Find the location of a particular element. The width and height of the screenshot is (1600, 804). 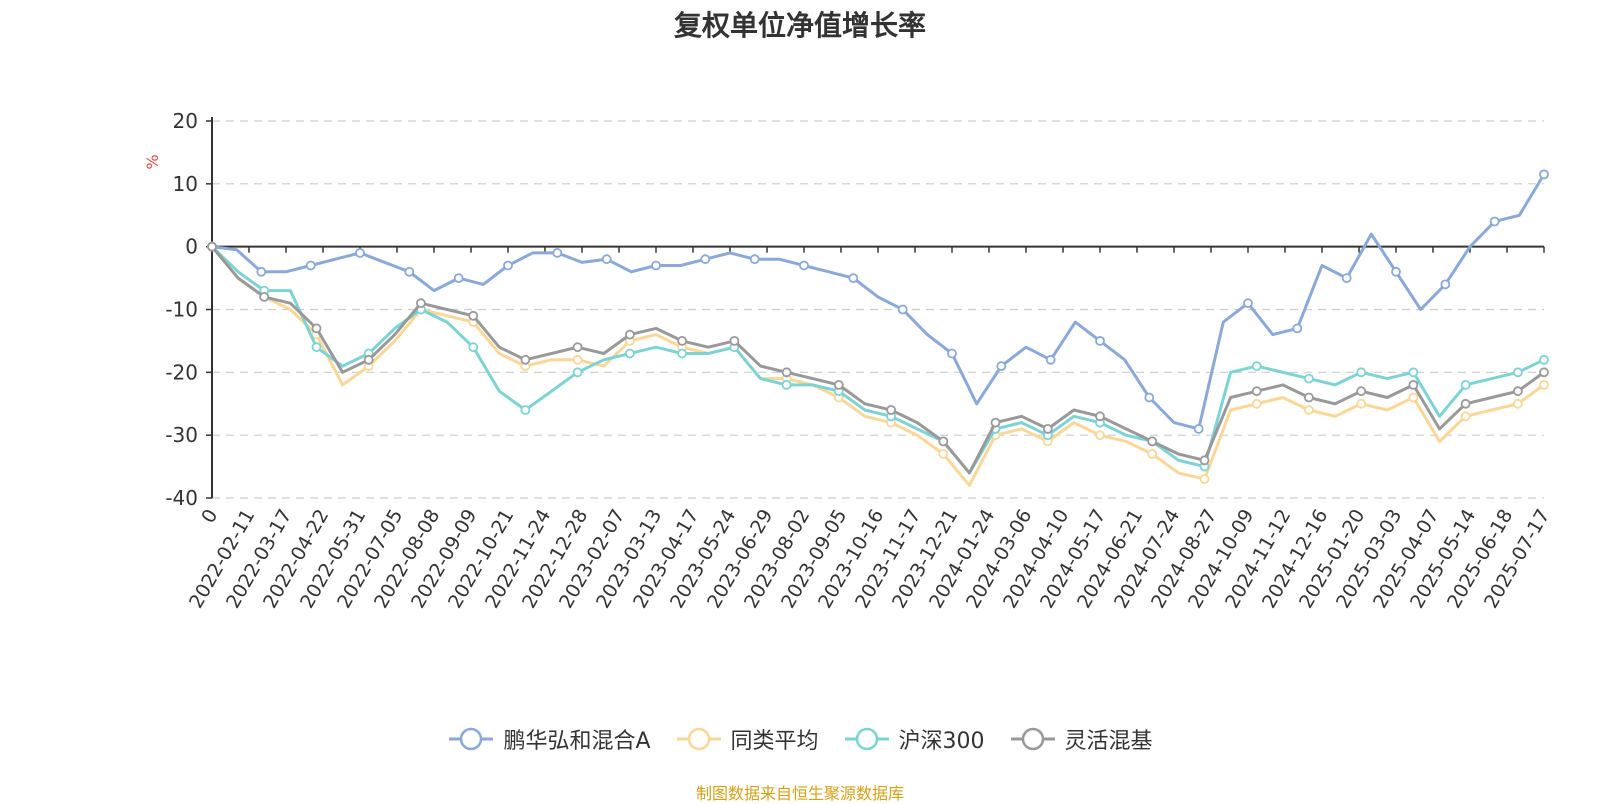

y-tick-label: -40 is located at coordinates (181, 498).